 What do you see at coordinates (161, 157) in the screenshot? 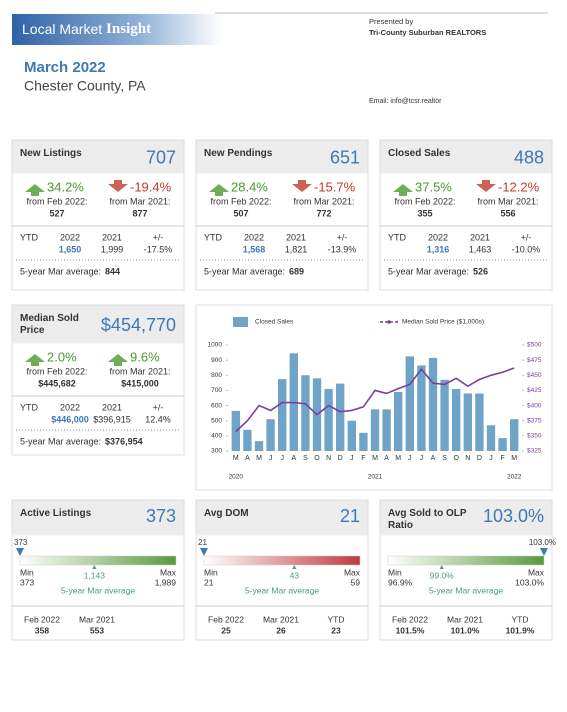
I see `card-value: 707` at bounding box center [161, 157].